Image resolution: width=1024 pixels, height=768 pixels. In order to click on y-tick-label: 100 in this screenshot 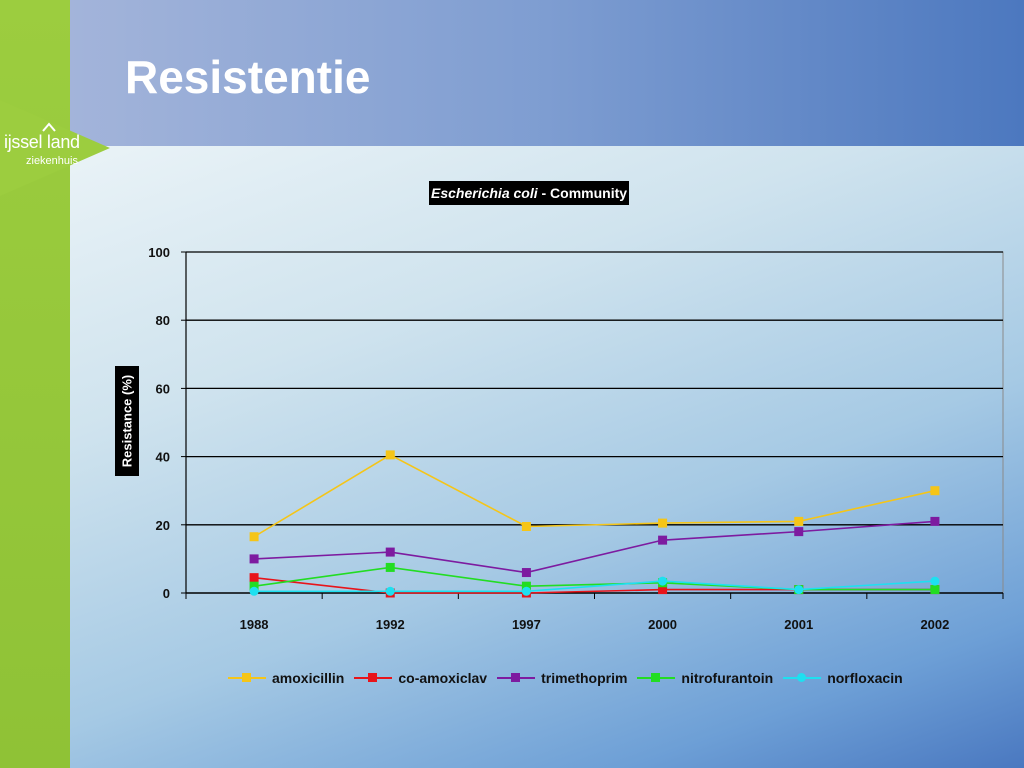, I will do `click(159, 252)`.